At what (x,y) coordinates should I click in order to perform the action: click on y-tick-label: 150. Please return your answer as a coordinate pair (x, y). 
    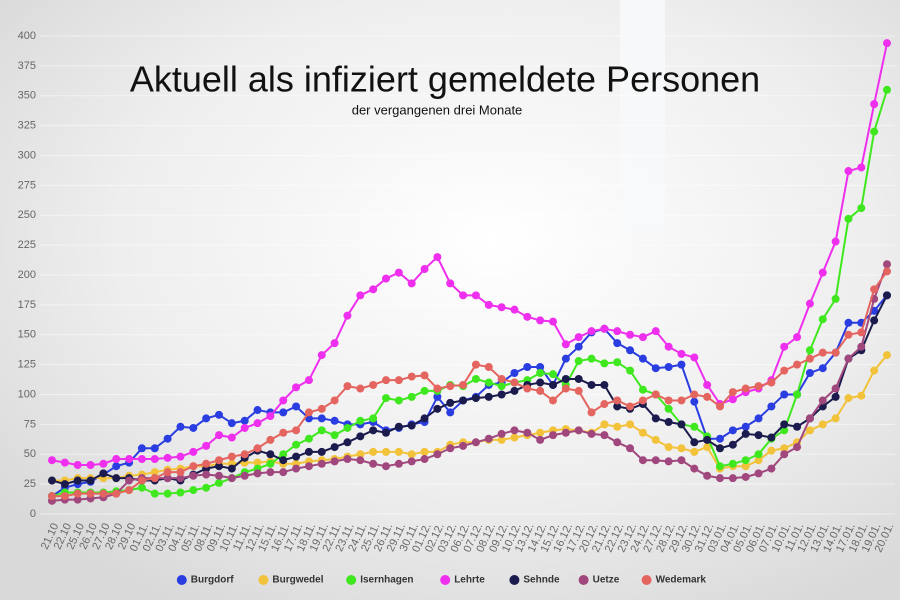
    Looking at the image, I should click on (27, 335).